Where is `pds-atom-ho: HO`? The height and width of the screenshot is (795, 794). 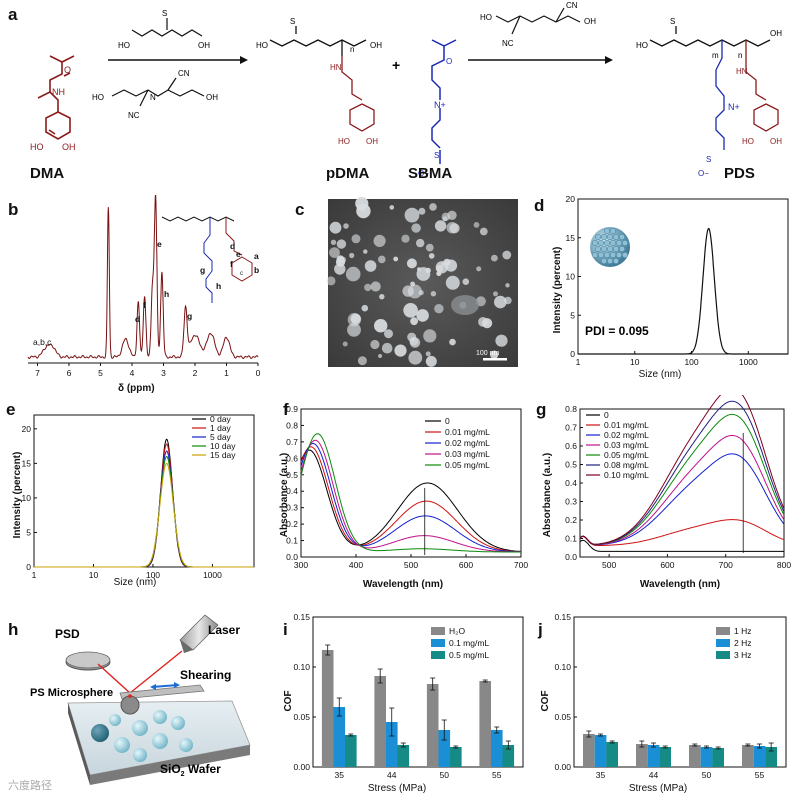 pds-atom-ho: HO is located at coordinates (642, 45).